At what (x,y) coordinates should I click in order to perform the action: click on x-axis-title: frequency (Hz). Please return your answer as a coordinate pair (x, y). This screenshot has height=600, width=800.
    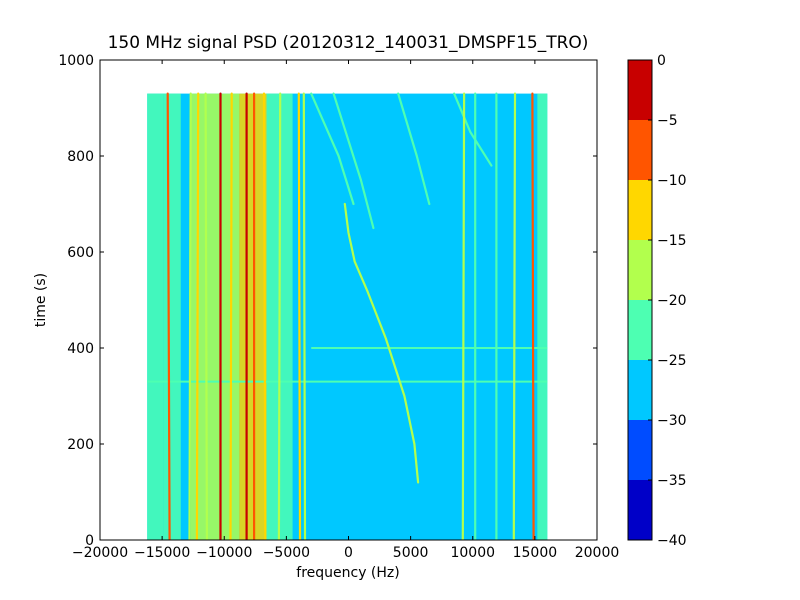
    Looking at the image, I should click on (347, 573).